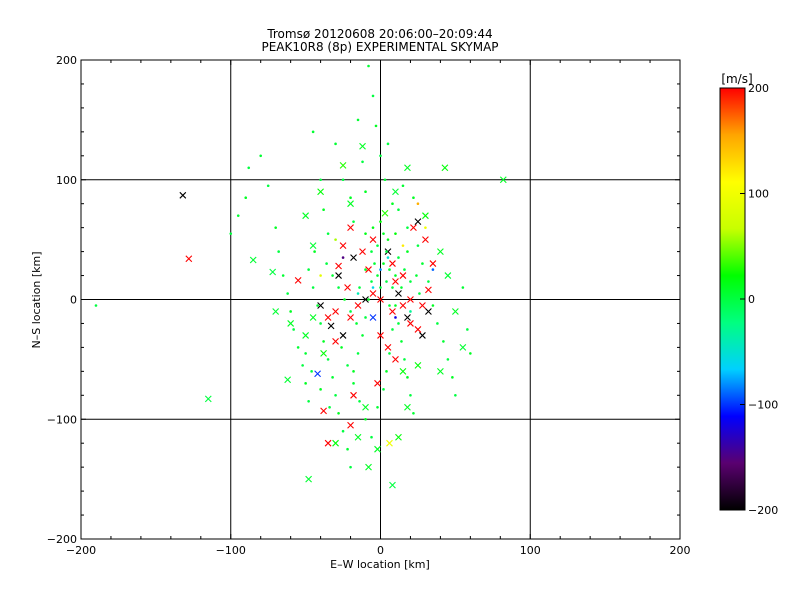  What do you see at coordinates (758, 88) in the screenshot?
I see `colorbar-tick-label: 200` at bounding box center [758, 88].